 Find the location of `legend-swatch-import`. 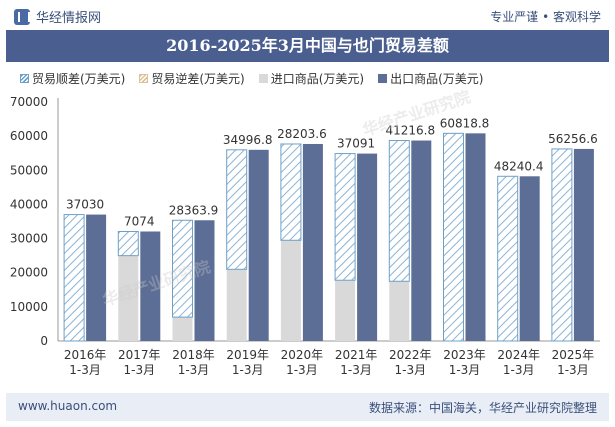

legend-swatch-import is located at coordinates (263, 78).